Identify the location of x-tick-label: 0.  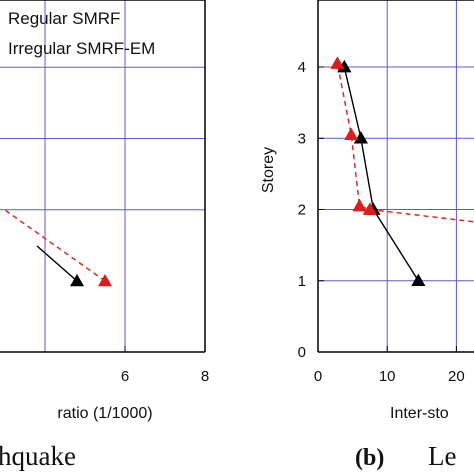
(318, 376).